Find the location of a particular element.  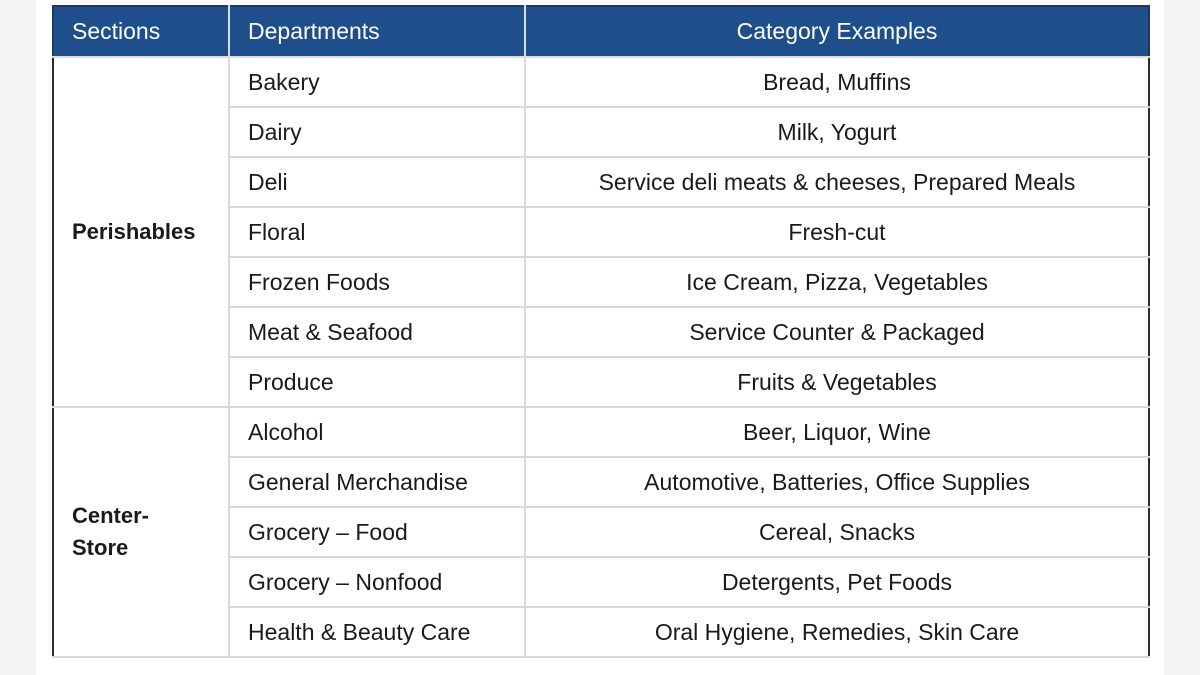

category-examples-cell: Automotive, Batteries, Office Supplies is located at coordinates (837, 482).